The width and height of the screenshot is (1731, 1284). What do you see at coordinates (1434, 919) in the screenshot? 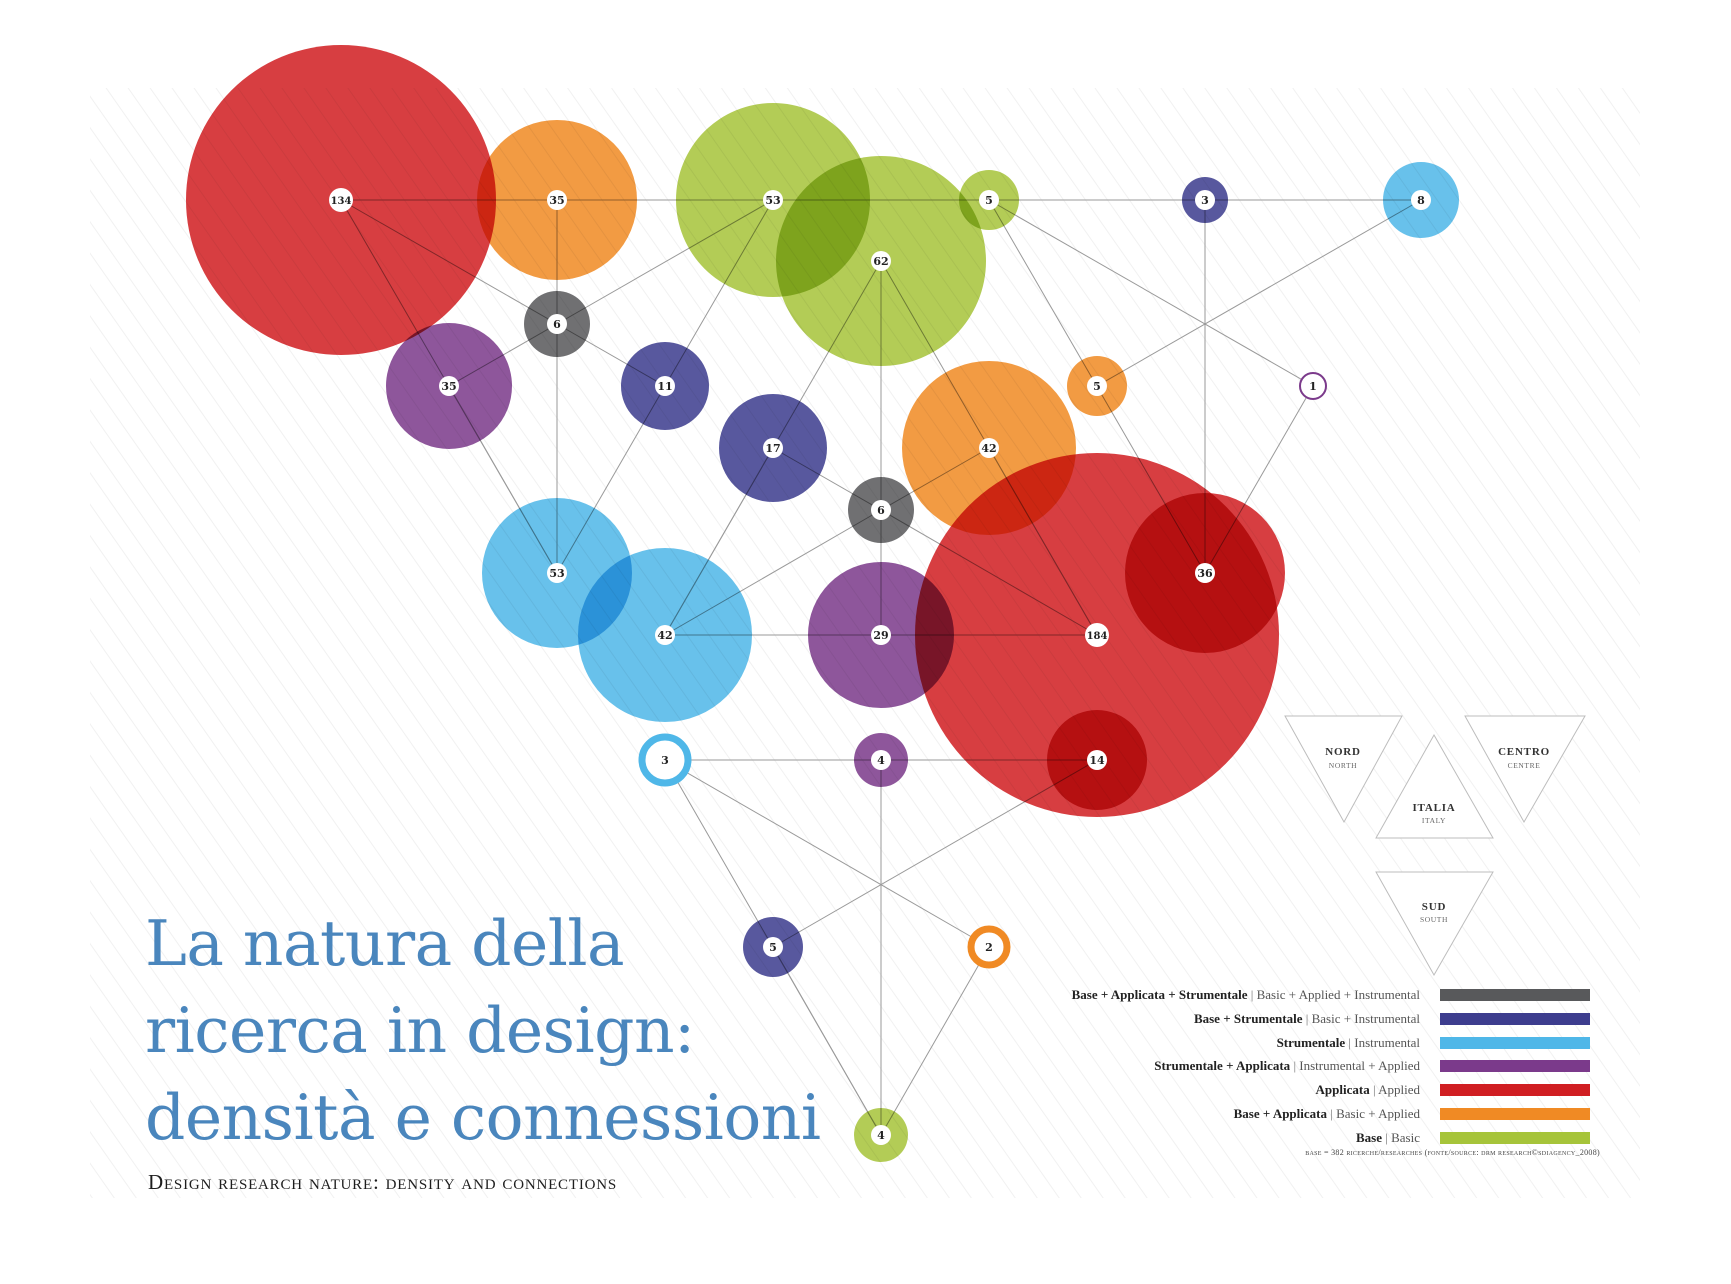
I see `region-sud-sublabel: SOUTH` at bounding box center [1434, 919].